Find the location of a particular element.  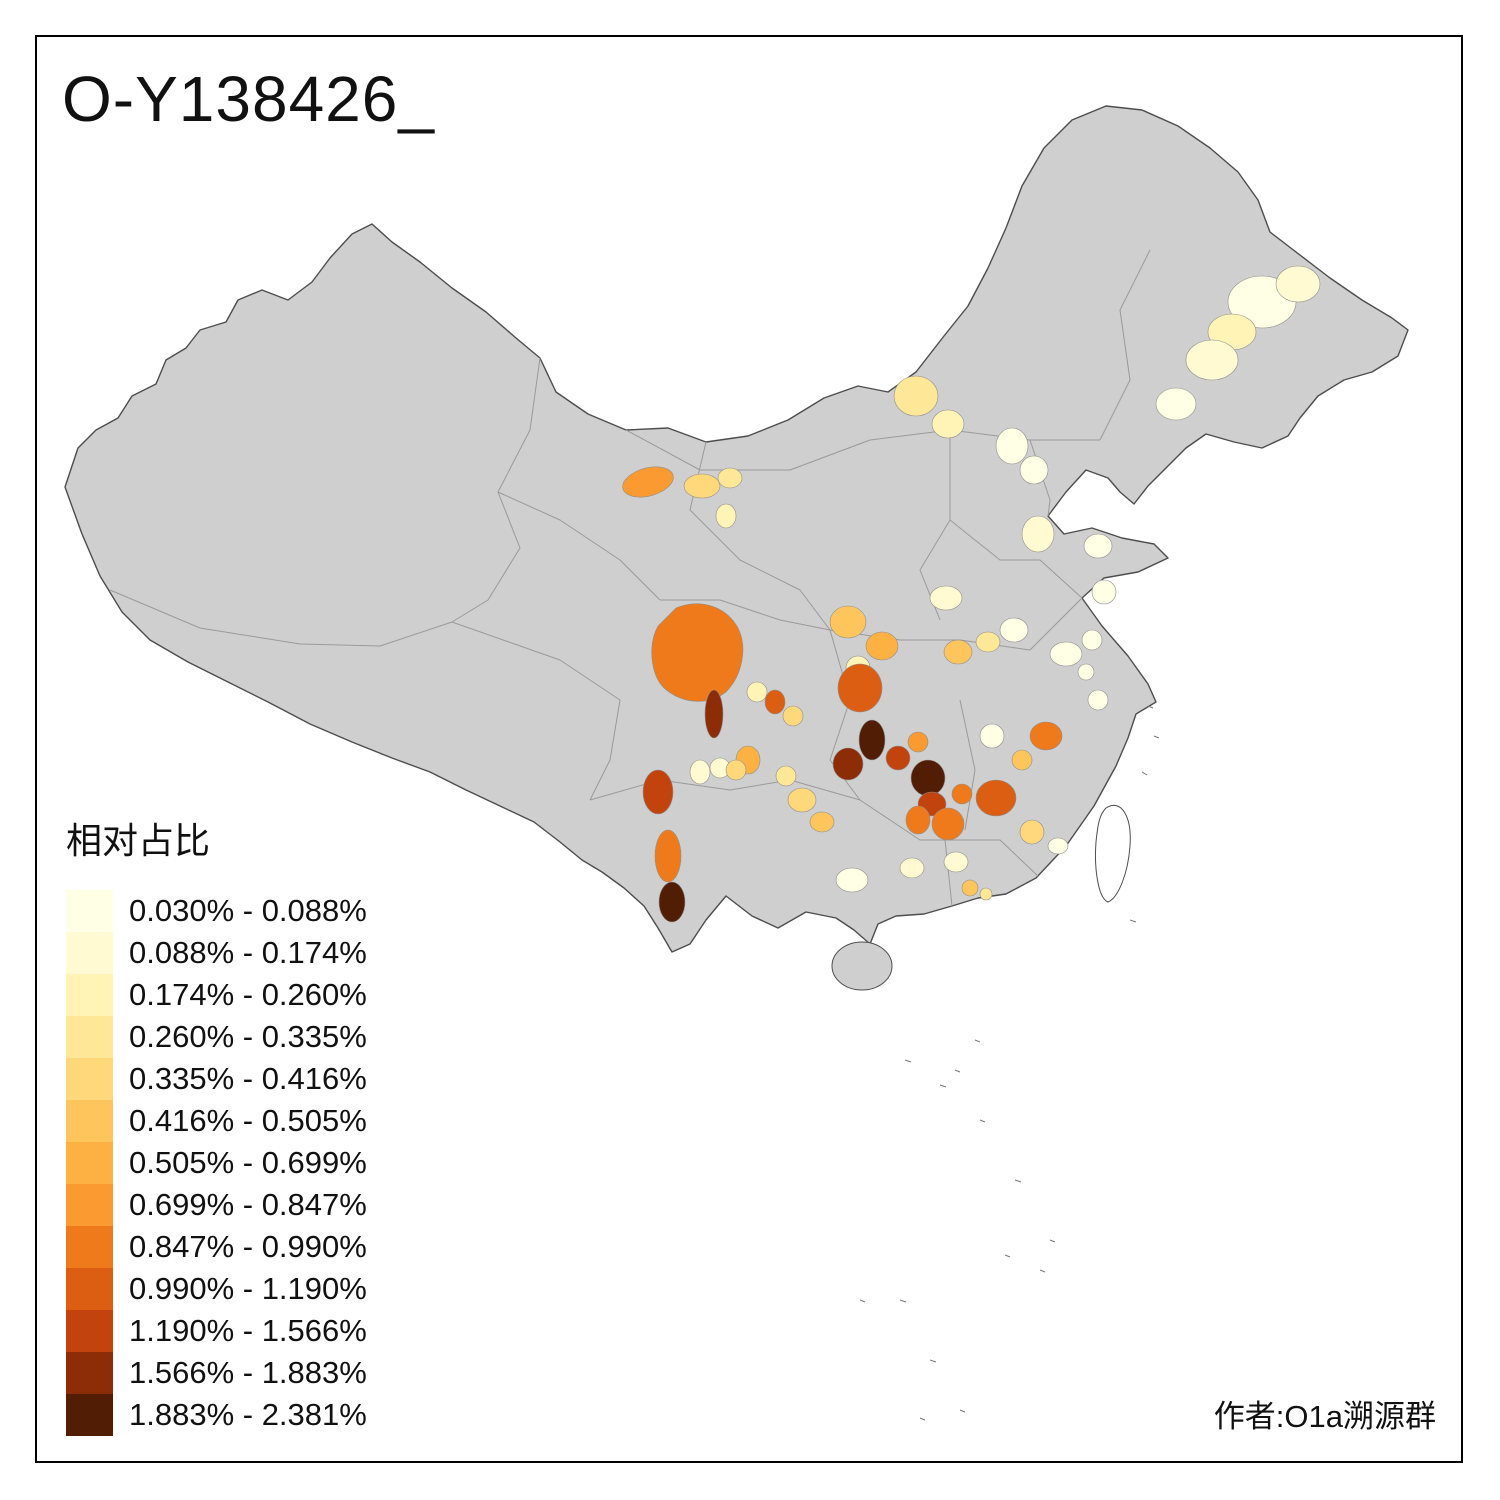

legend-row: 0.505% - 0.699% is located at coordinates (216, 1163).